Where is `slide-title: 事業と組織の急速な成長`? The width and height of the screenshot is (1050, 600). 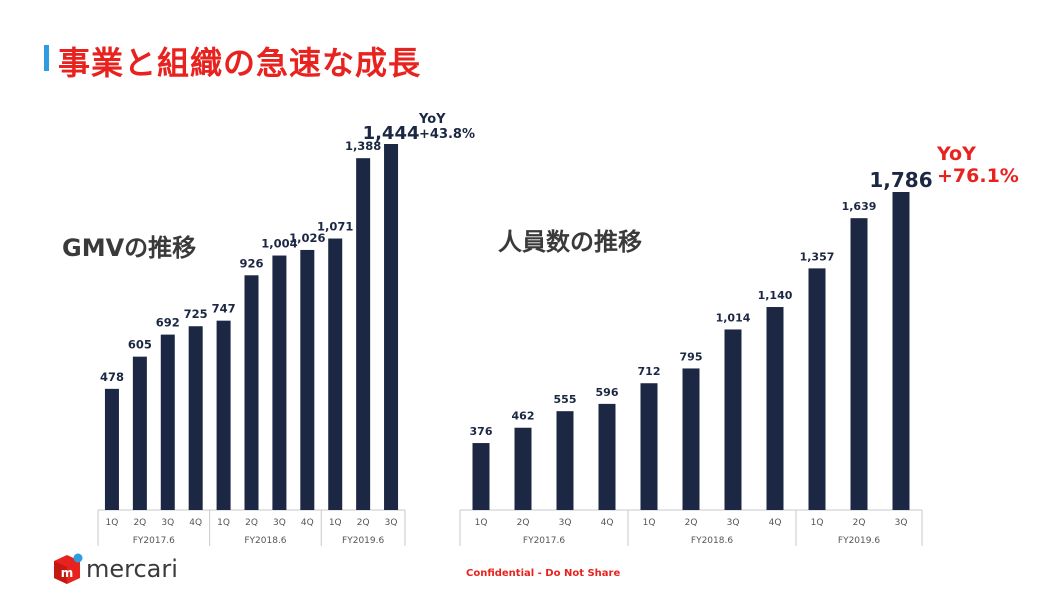 slide-title: 事業と組織の急速な成長 is located at coordinates (240, 63).